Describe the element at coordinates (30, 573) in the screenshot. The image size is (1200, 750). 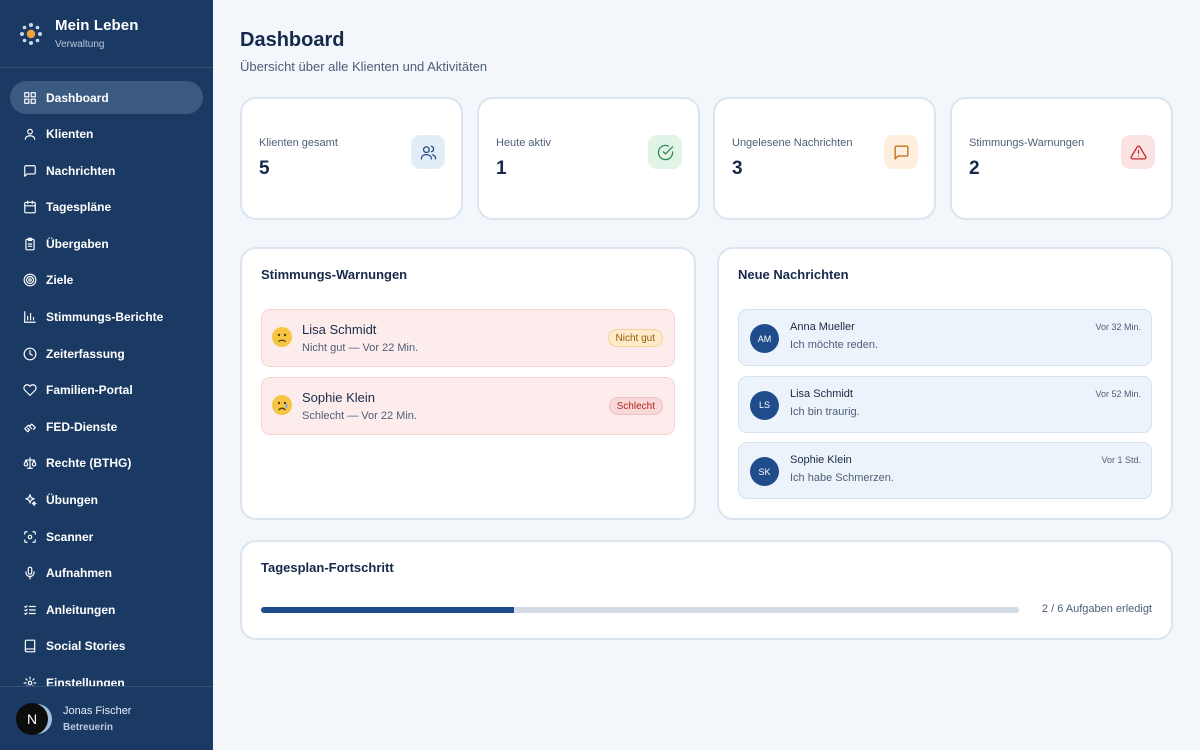
I see `microphone-icon` at that location.